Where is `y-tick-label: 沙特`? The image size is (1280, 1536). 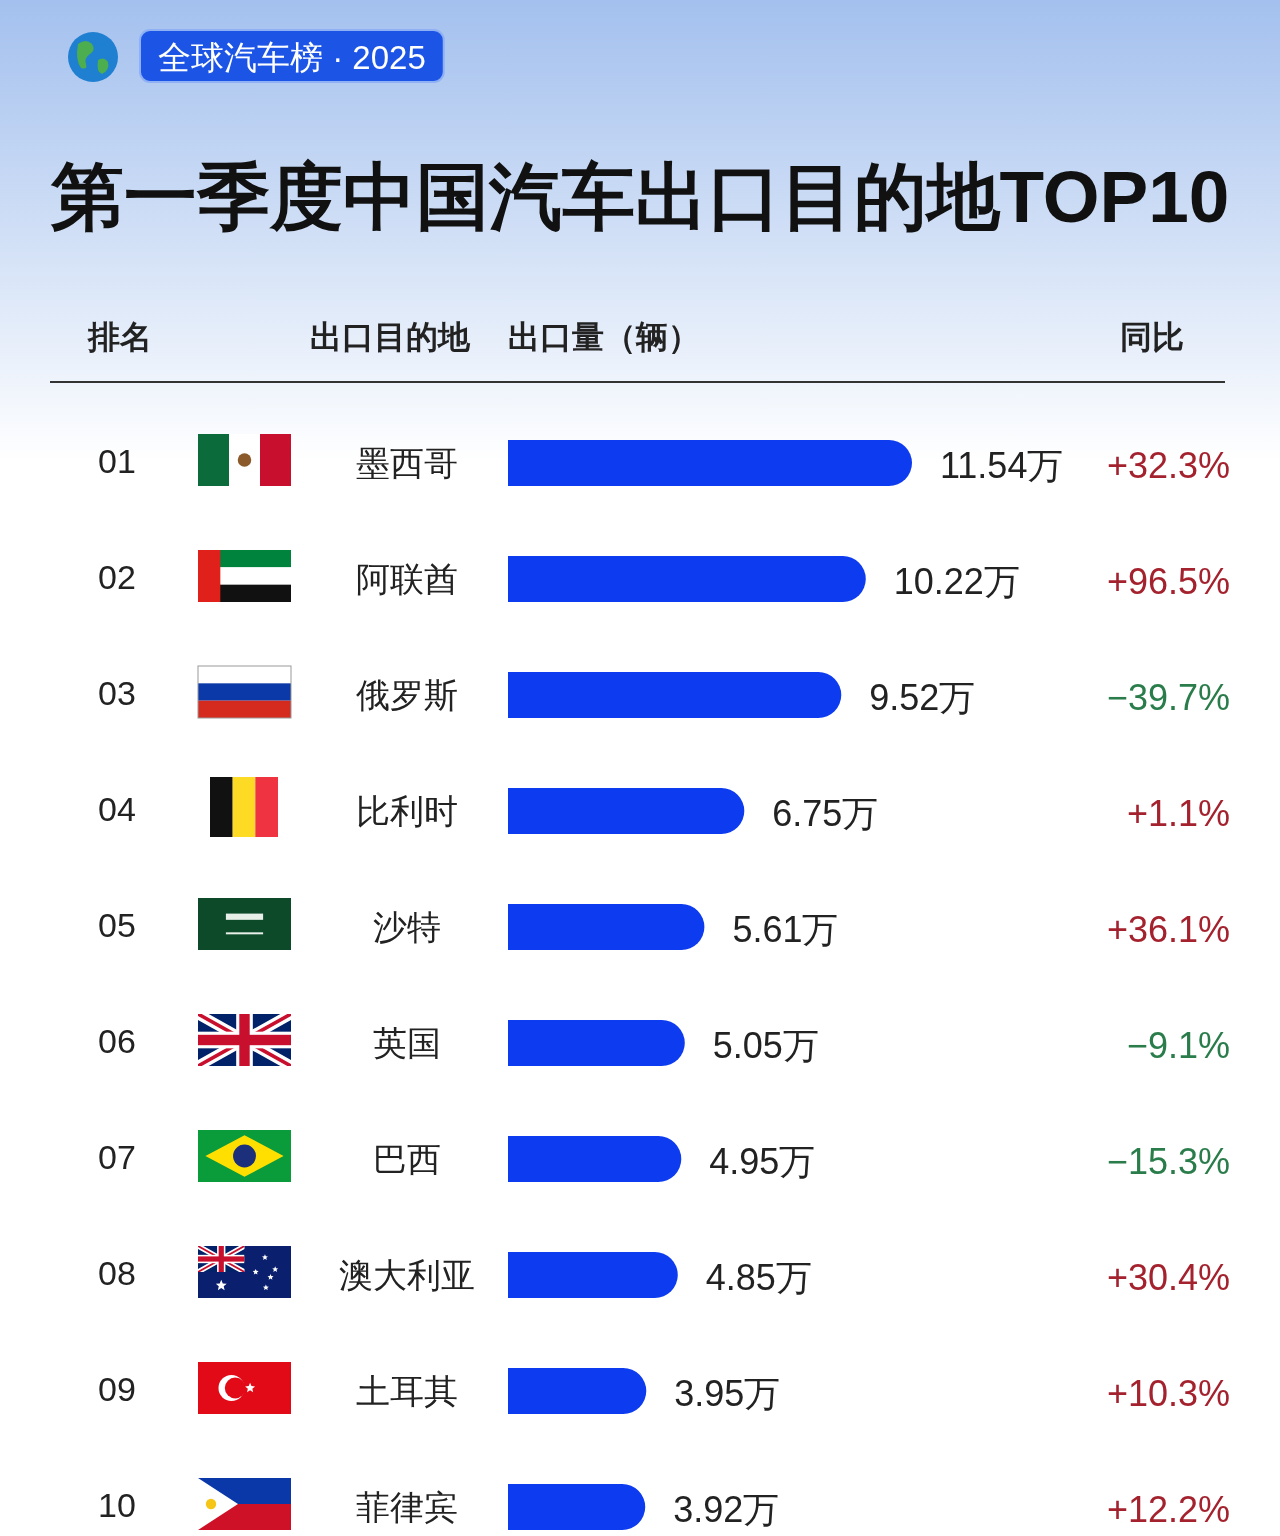
y-tick-label: 沙特 is located at coordinates (407, 927).